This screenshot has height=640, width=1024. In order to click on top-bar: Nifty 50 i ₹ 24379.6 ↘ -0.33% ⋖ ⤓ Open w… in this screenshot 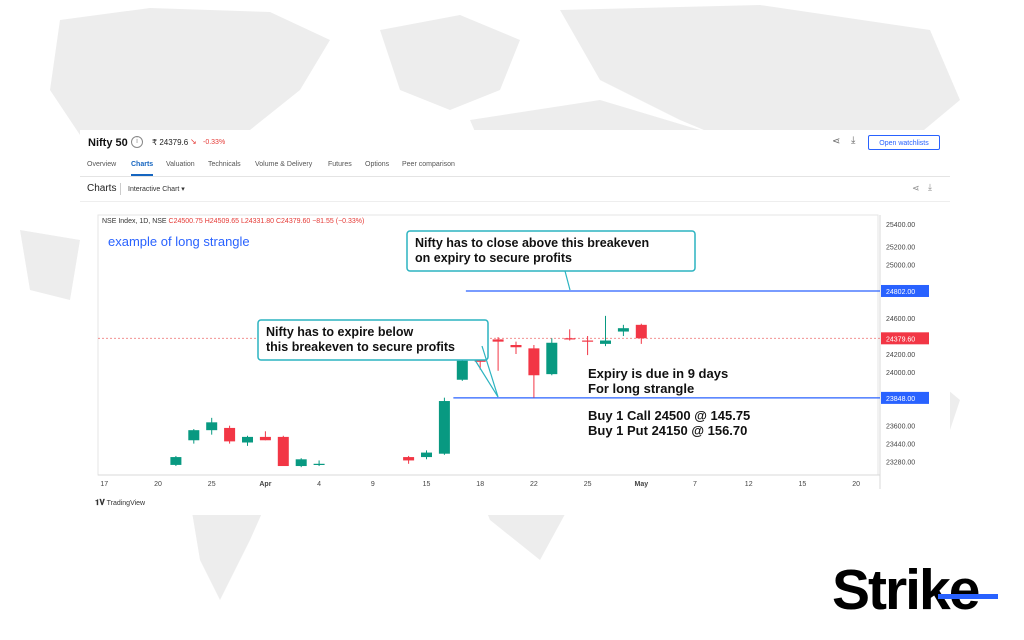, I will do `click(515, 143)`.